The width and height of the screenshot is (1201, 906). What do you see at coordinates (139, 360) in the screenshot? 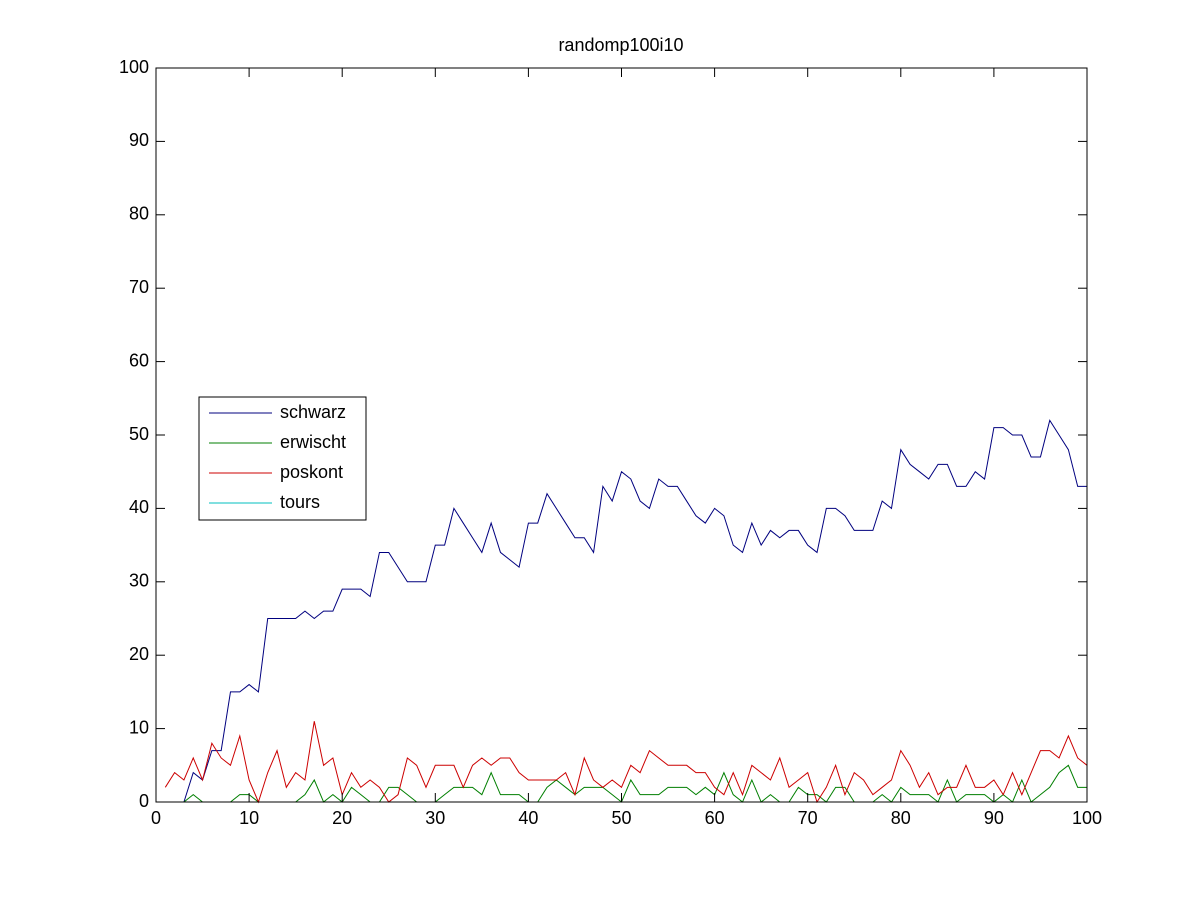
I see `y-tick-label: 60` at bounding box center [139, 360].